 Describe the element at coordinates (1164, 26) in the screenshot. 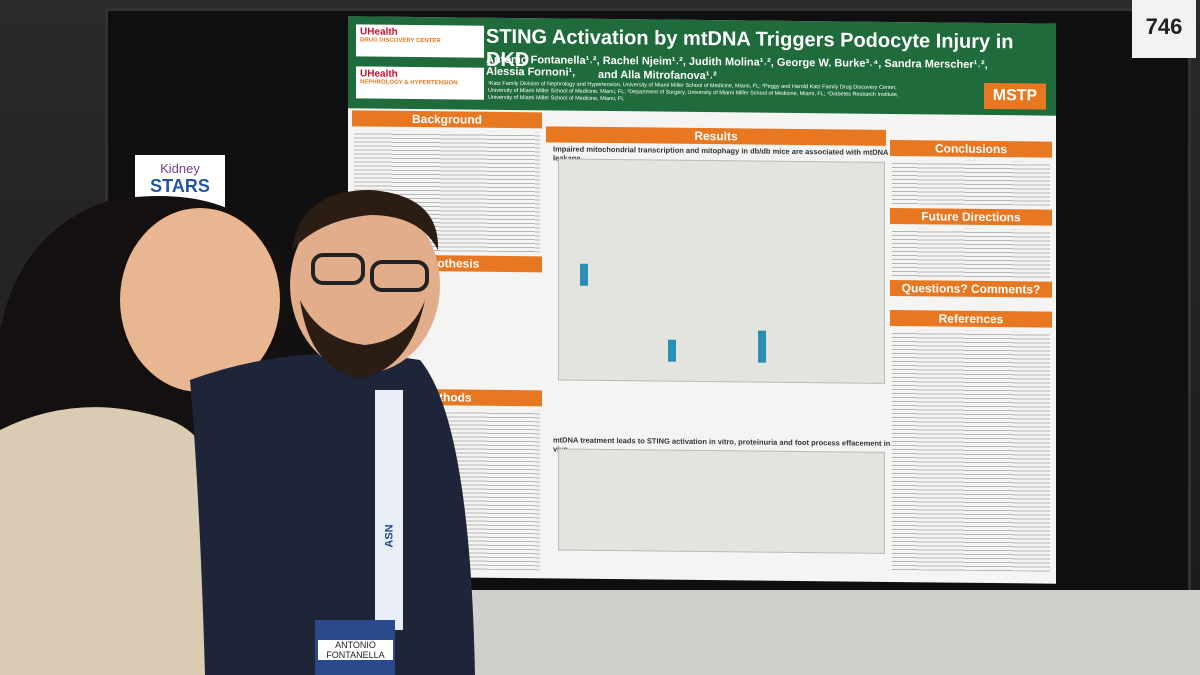

I see `booth-number: 746` at that location.